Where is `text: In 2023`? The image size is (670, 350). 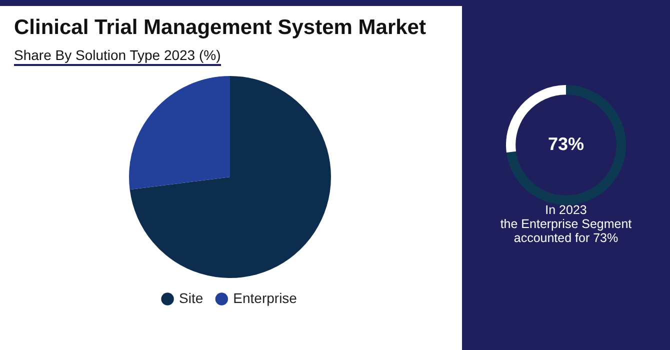
text: In 2023 is located at coordinates (566, 210).